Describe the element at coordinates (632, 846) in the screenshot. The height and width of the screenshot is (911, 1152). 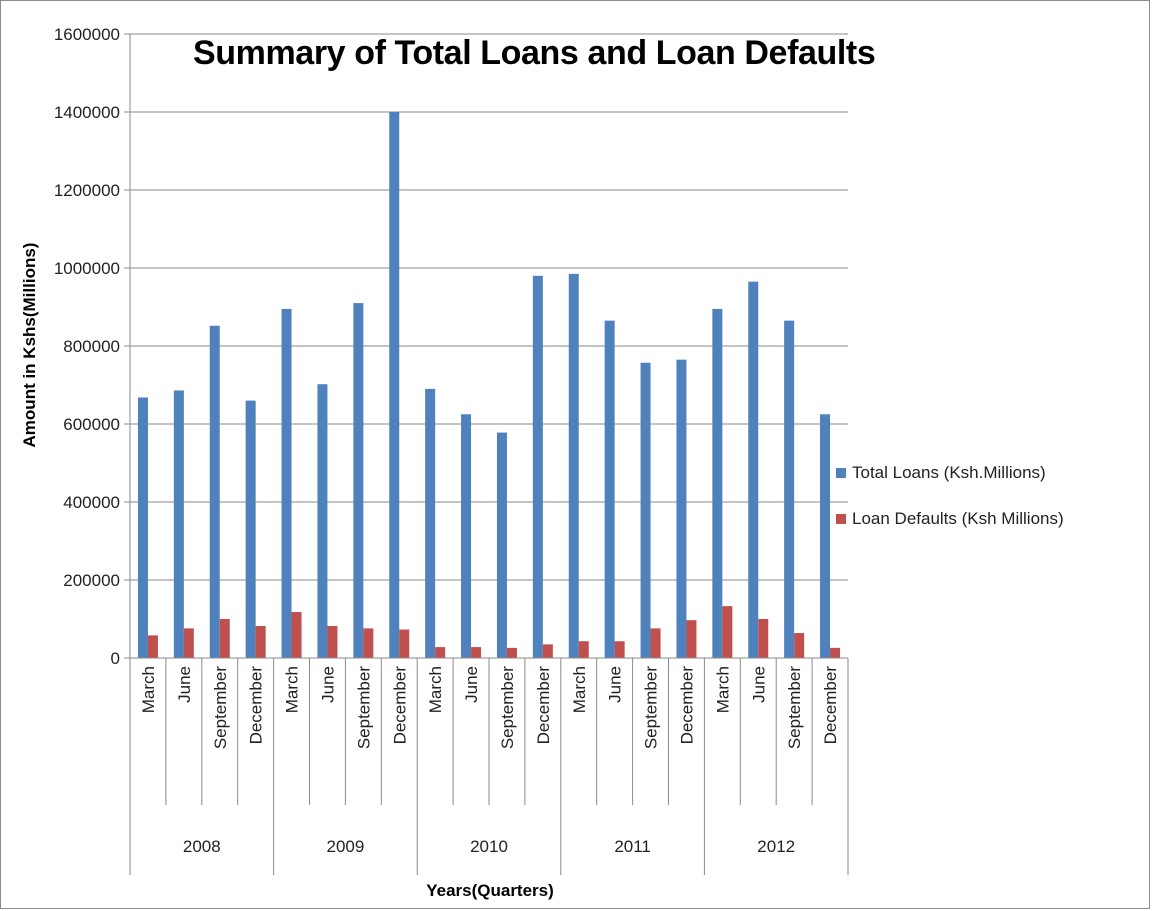
I see `year-label-2011: 2011` at that location.